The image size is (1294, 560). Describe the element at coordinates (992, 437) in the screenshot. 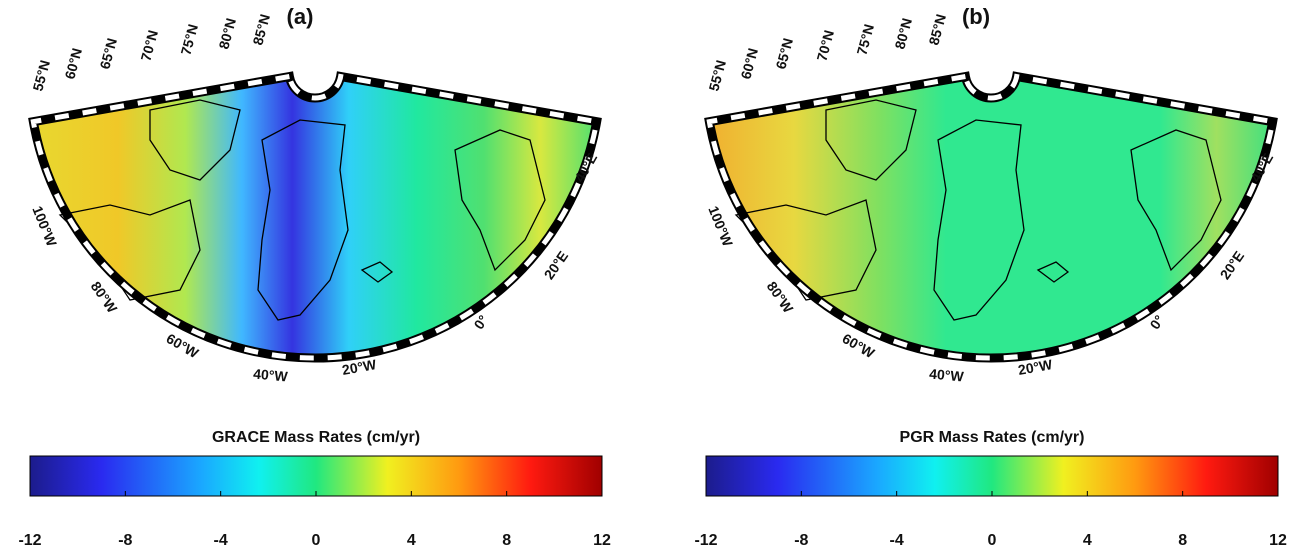

I see `colorbar-title: PGR Mass Rates (cm/yr)` at that location.